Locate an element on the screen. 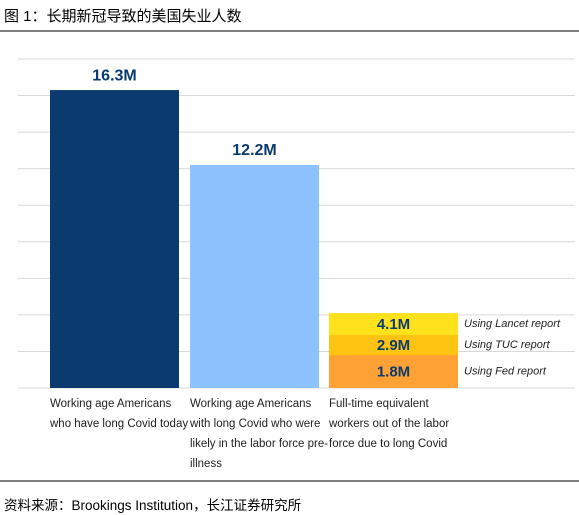 Image resolution: width=579 pixels, height=515 pixels. segment-label: 2.9M is located at coordinates (393, 345).